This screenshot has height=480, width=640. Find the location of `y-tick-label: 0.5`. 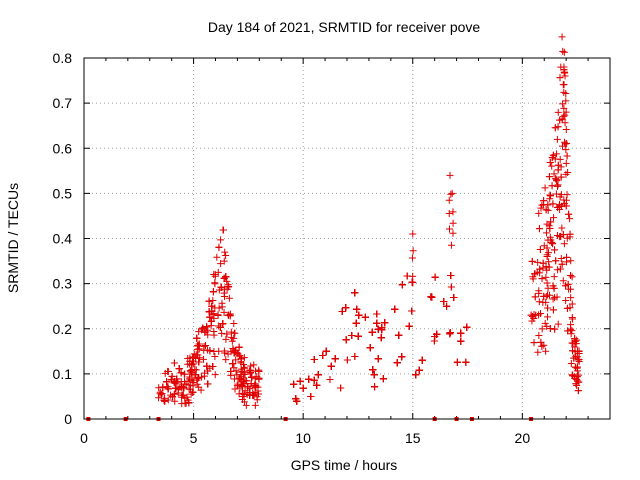

y-tick-label: 0.5 is located at coordinates (63, 193).